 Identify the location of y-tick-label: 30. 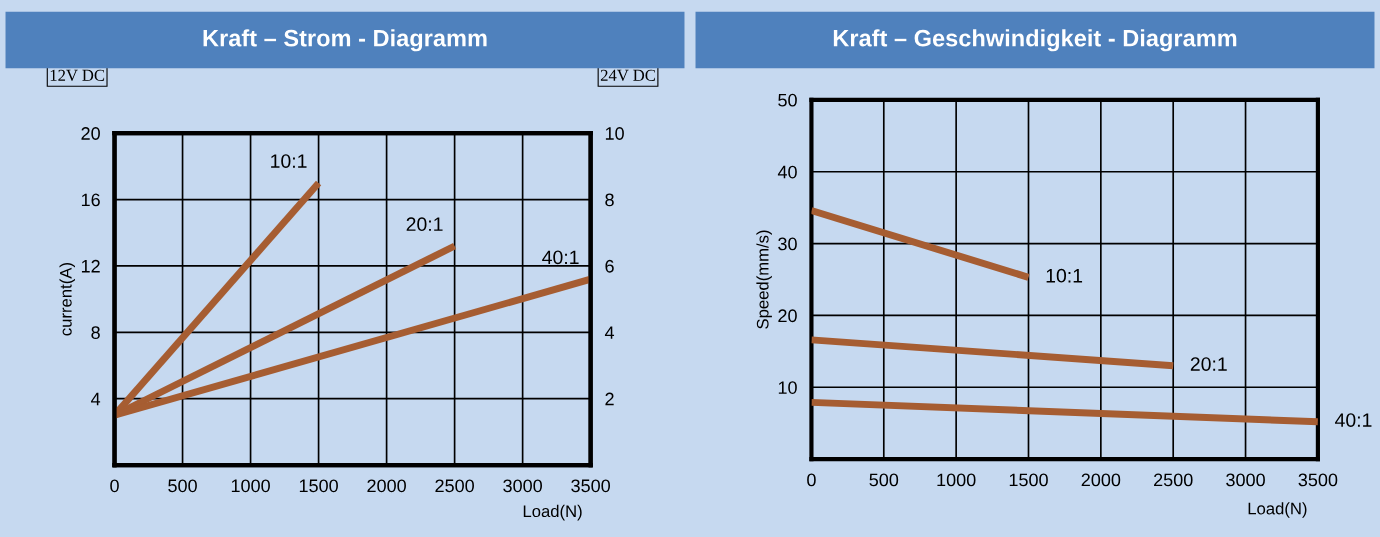
(787, 244).